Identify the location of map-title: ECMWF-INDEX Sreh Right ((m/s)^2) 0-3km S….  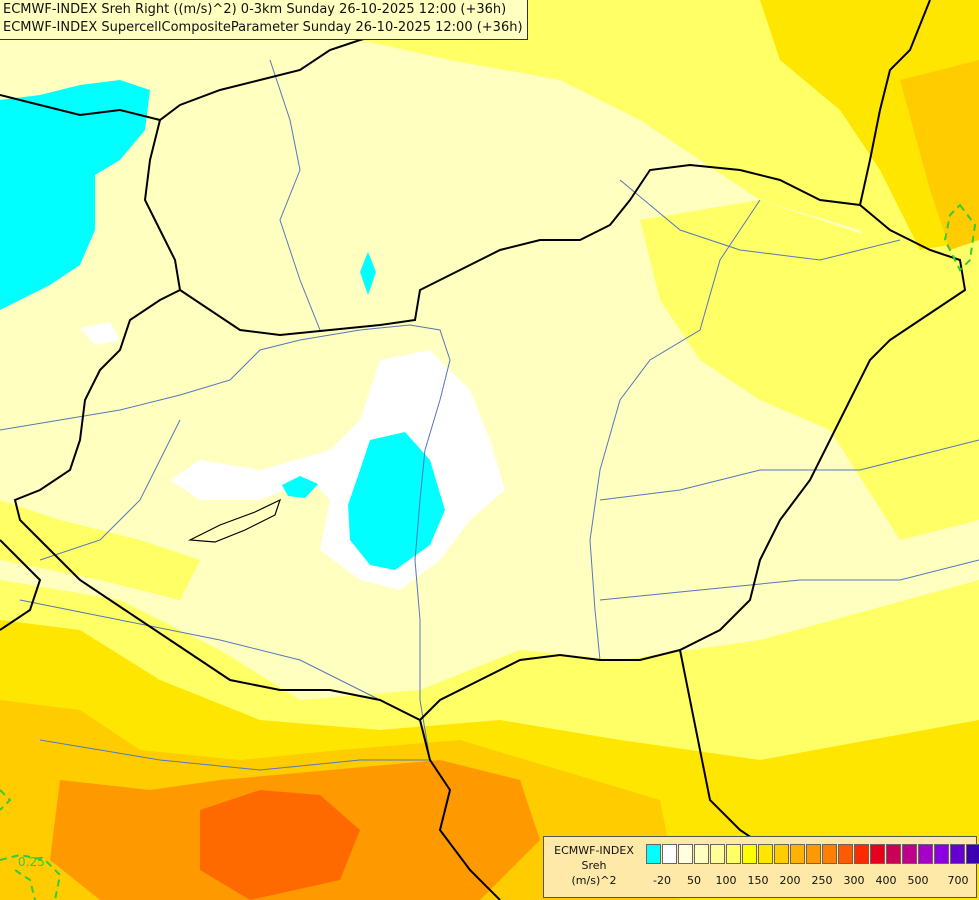
(264, 20).